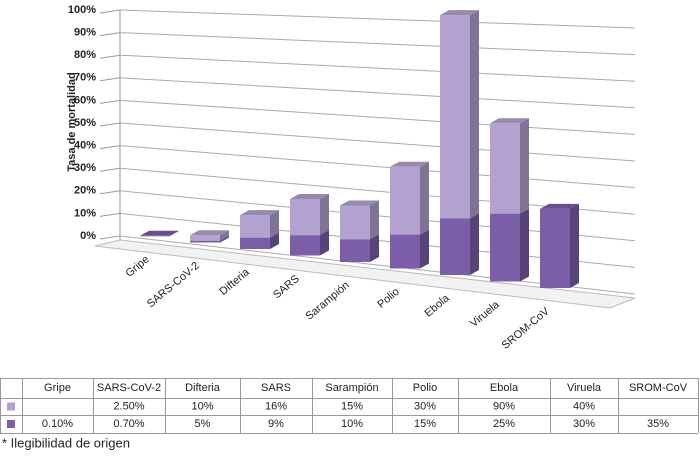 This screenshot has height=459, width=700. Describe the element at coordinates (57, 388) in the screenshot. I see `table-header: Gripe` at that location.